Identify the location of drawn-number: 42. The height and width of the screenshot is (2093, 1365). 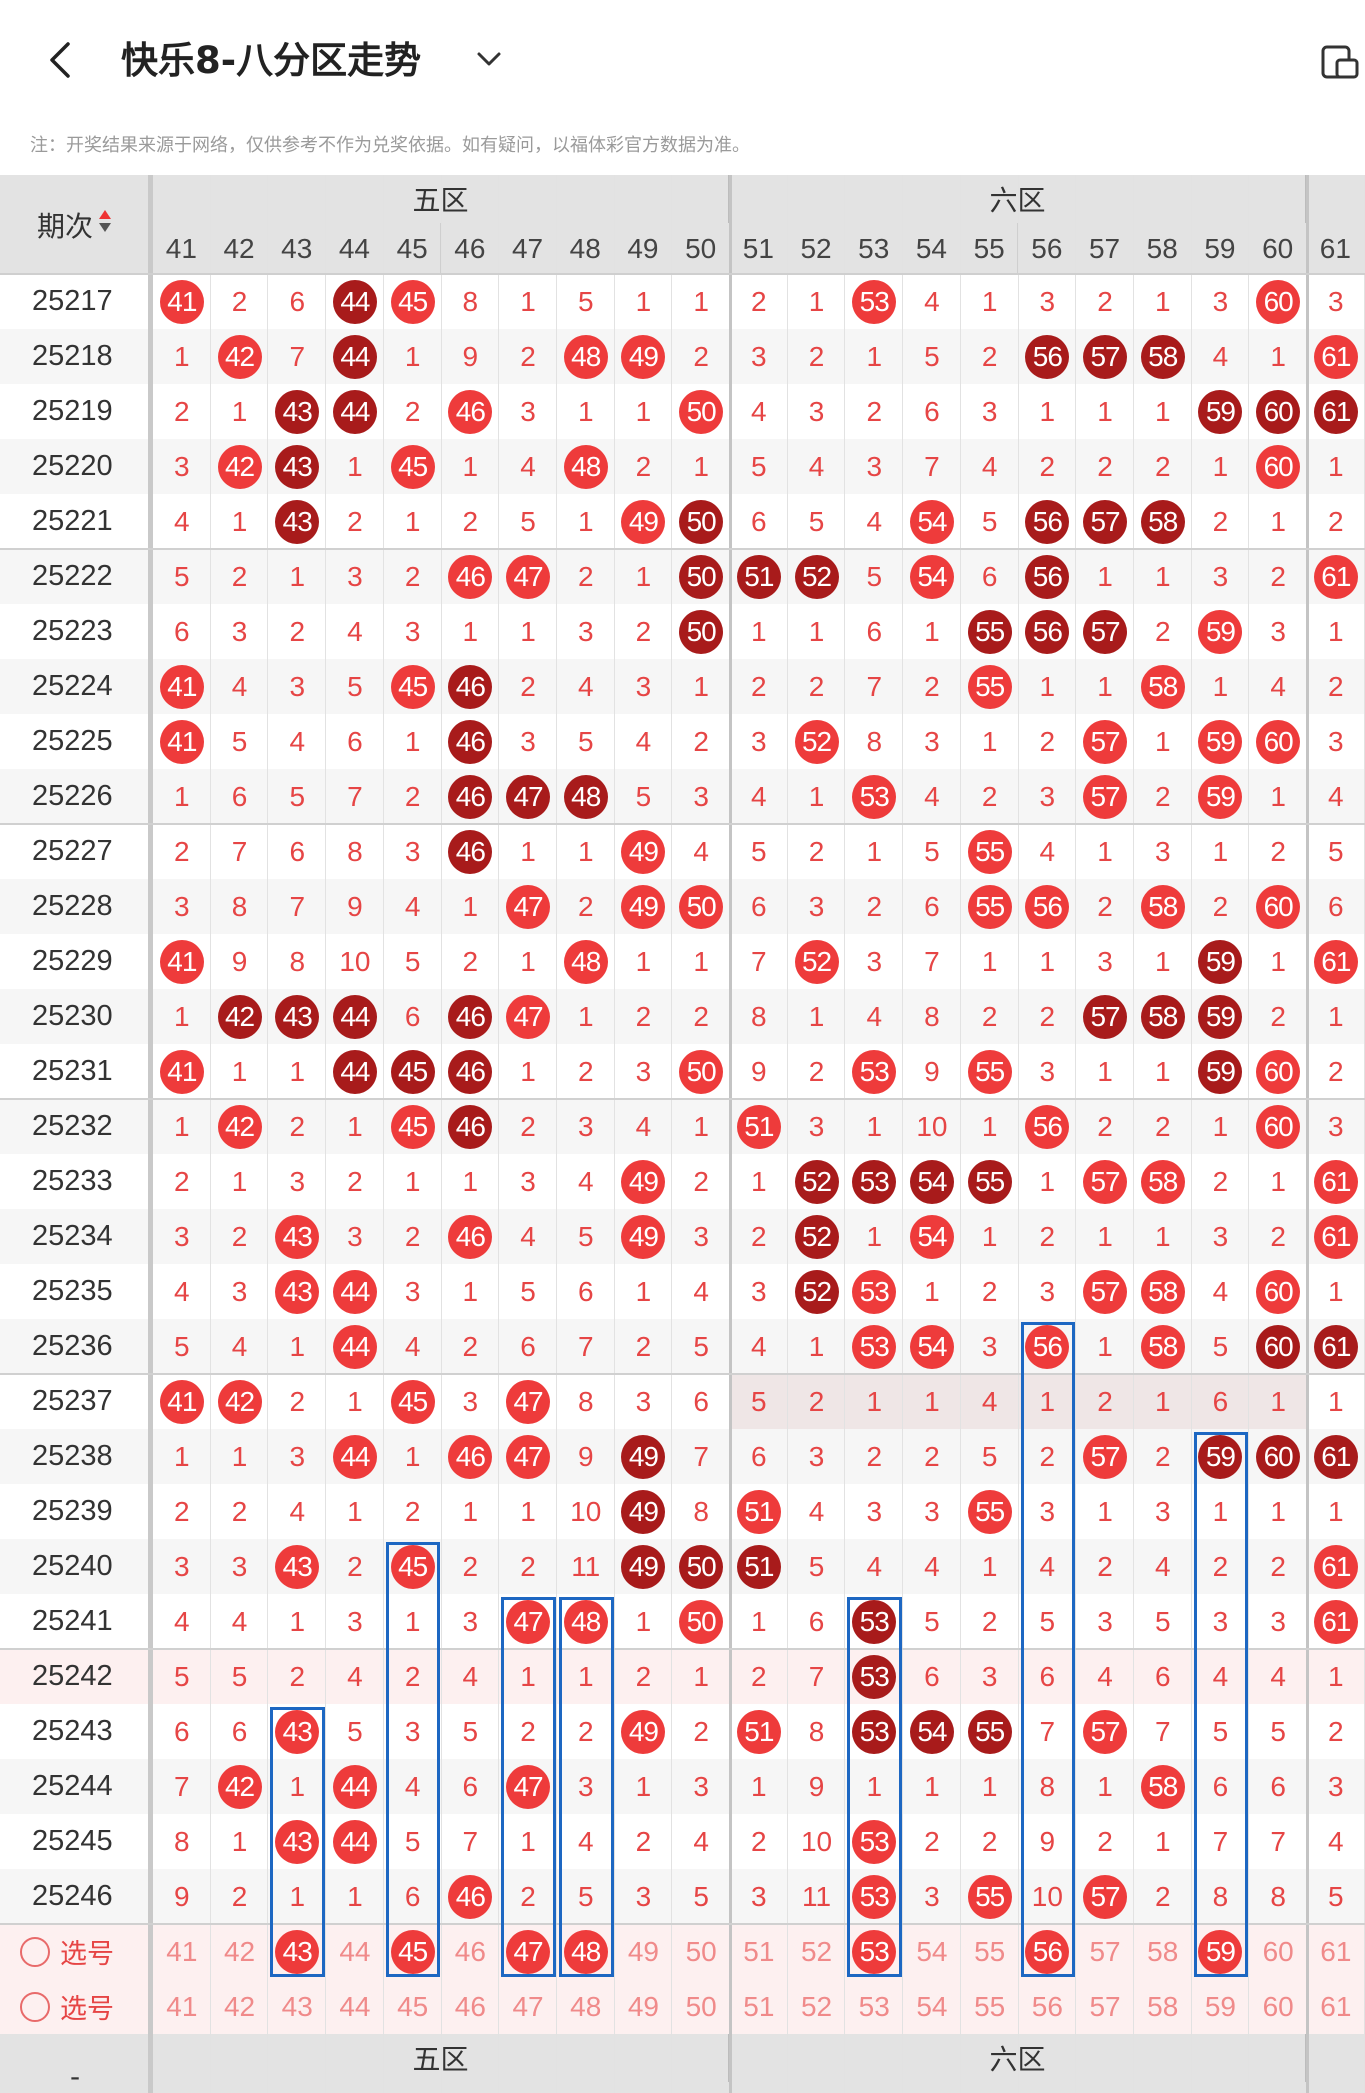
(240, 1401).